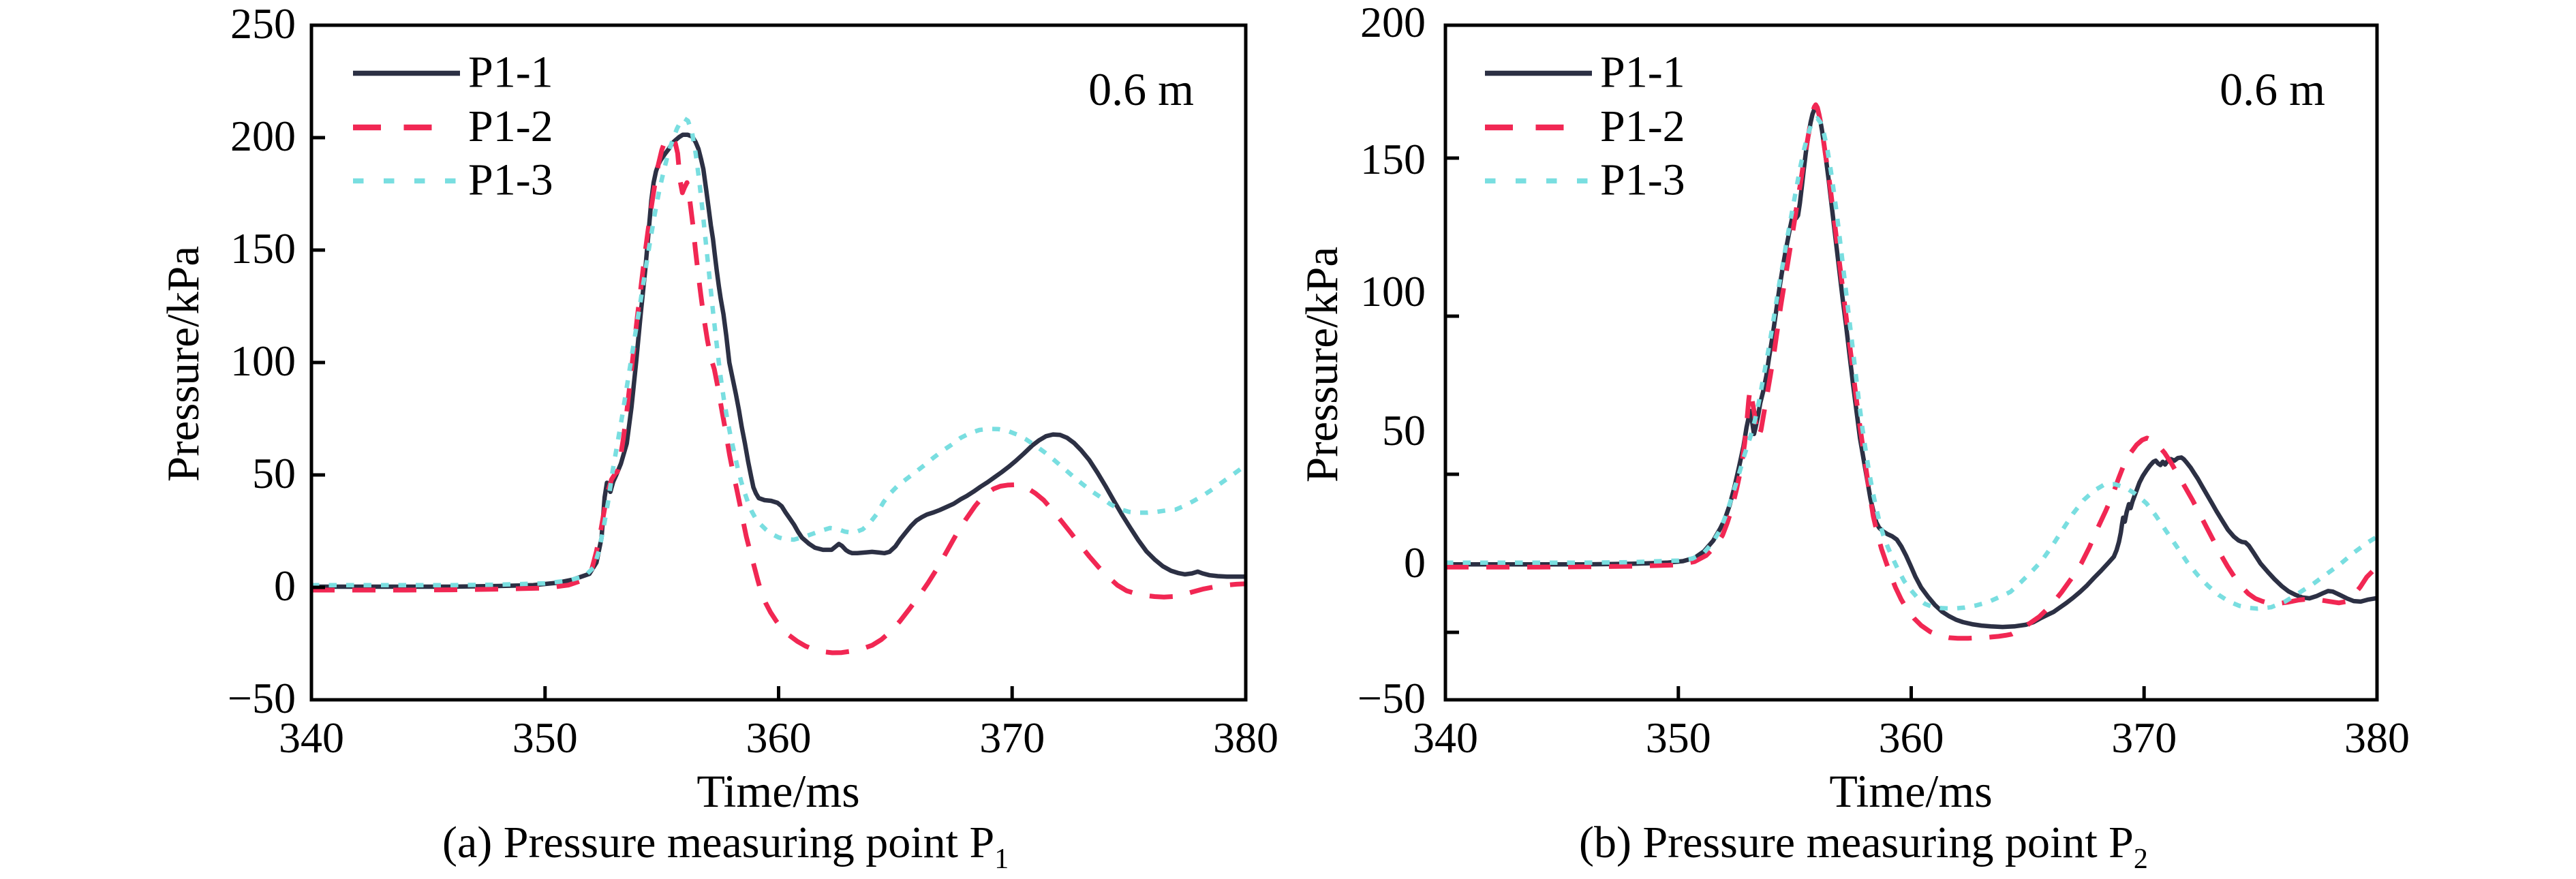 This screenshot has height=879, width=2576. I want to click on svg-text:(a) Pressure measuring point P: (a) Pressure measuring point P1, so click(726, 846).